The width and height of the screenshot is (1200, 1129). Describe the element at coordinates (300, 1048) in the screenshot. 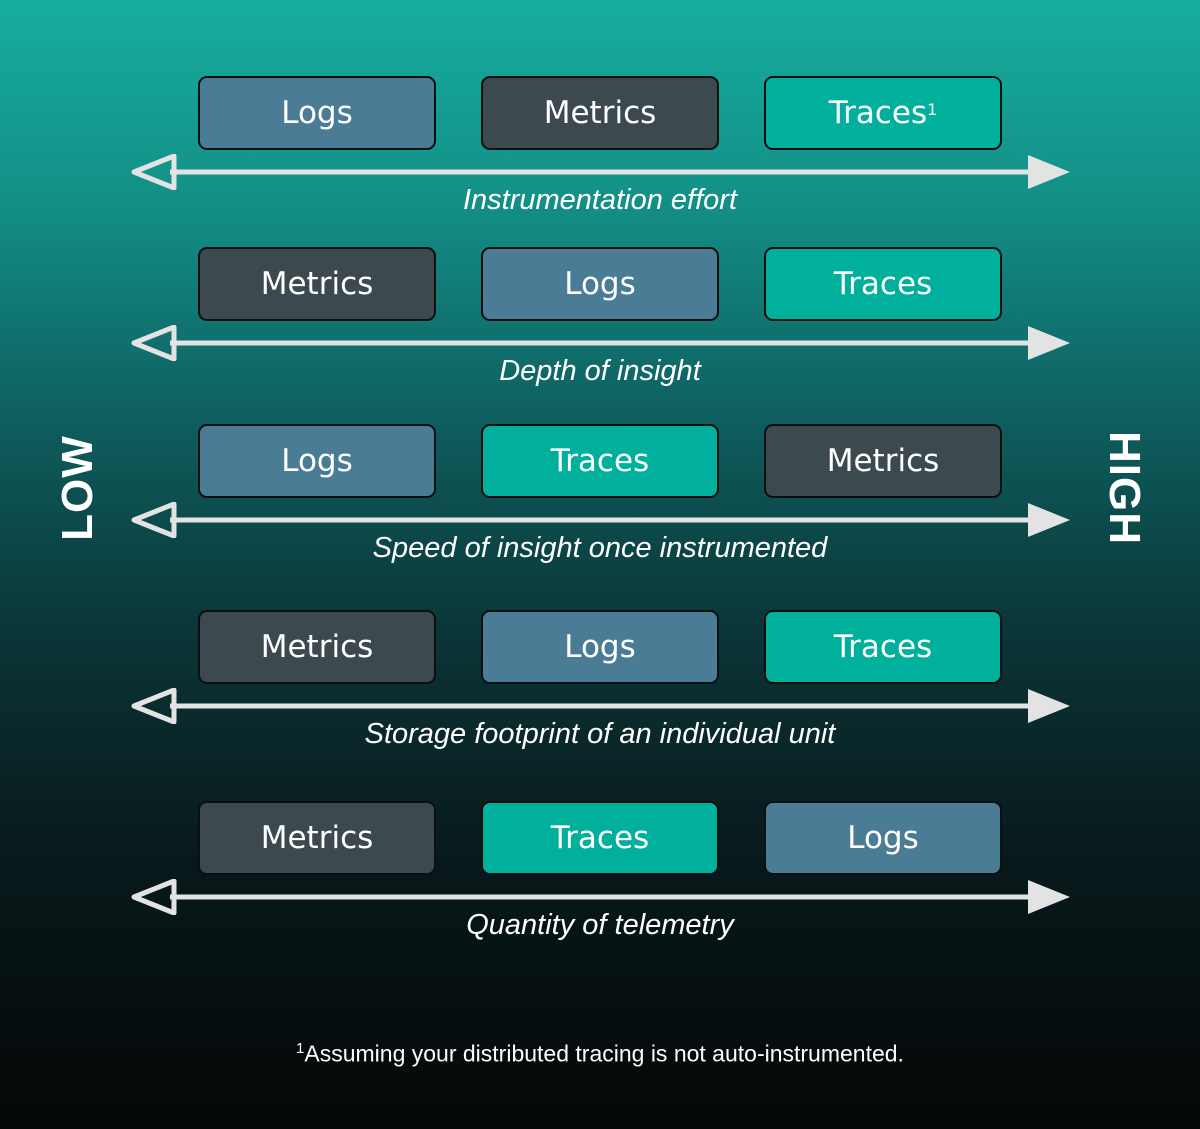

I see `footnote-marker: 1` at that location.